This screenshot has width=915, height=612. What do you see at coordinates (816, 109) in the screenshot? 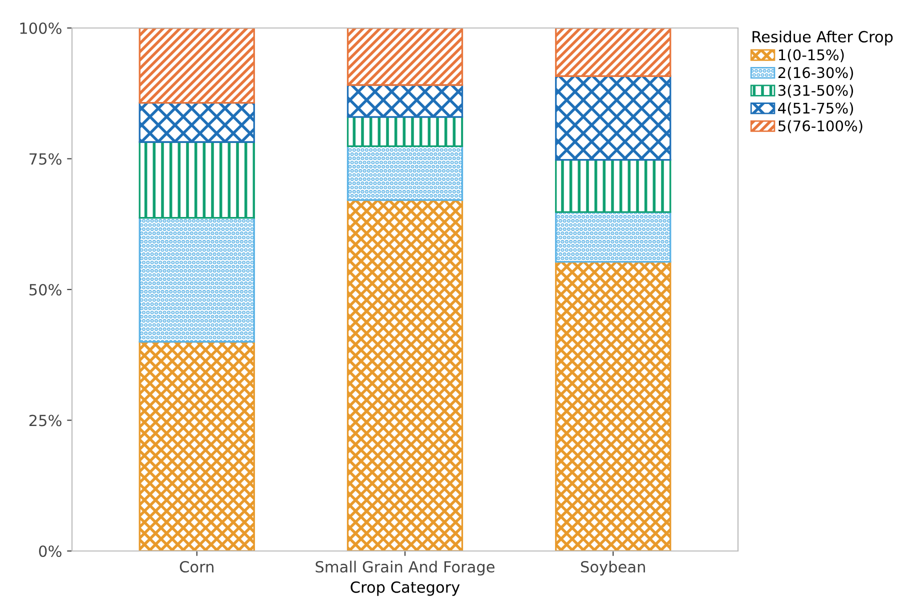
I see `legend-label: 4(51-75%)` at bounding box center [816, 109].